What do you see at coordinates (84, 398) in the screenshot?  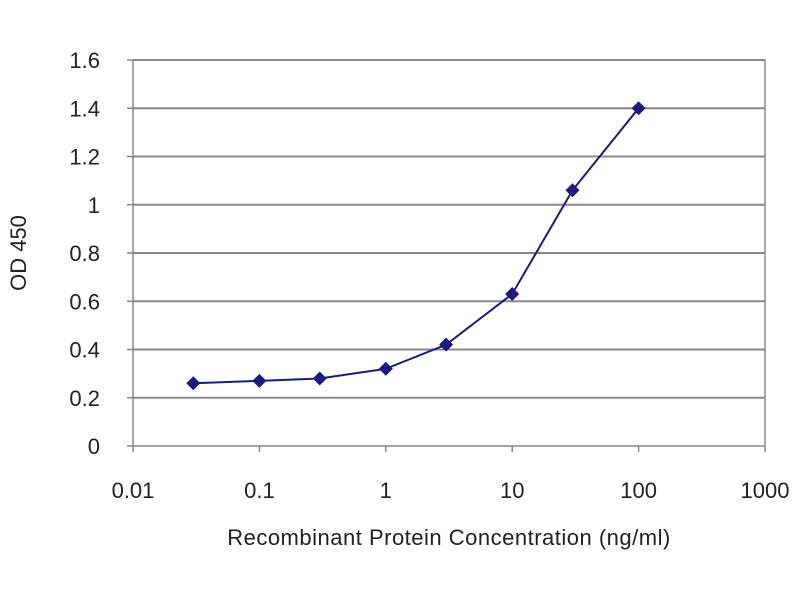 I see `y-tick-label: 0.2` at bounding box center [84, 398].